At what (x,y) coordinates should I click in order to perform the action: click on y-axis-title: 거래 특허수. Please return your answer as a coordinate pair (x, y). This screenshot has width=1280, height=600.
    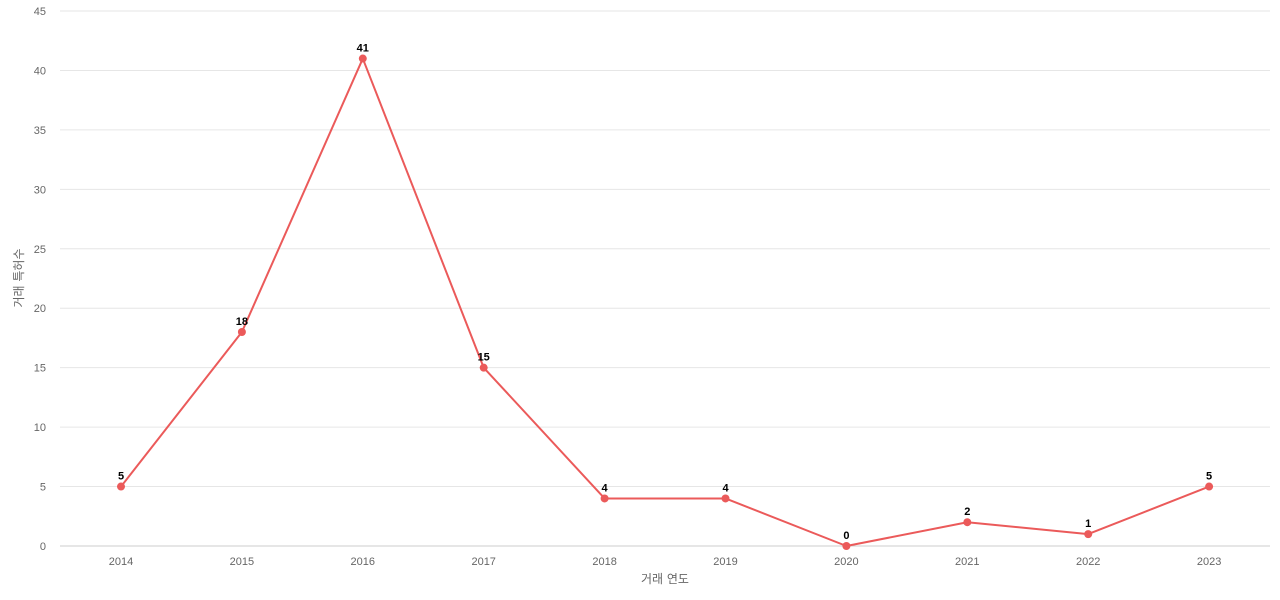
    Looking at the image, I should click on (19, 277).